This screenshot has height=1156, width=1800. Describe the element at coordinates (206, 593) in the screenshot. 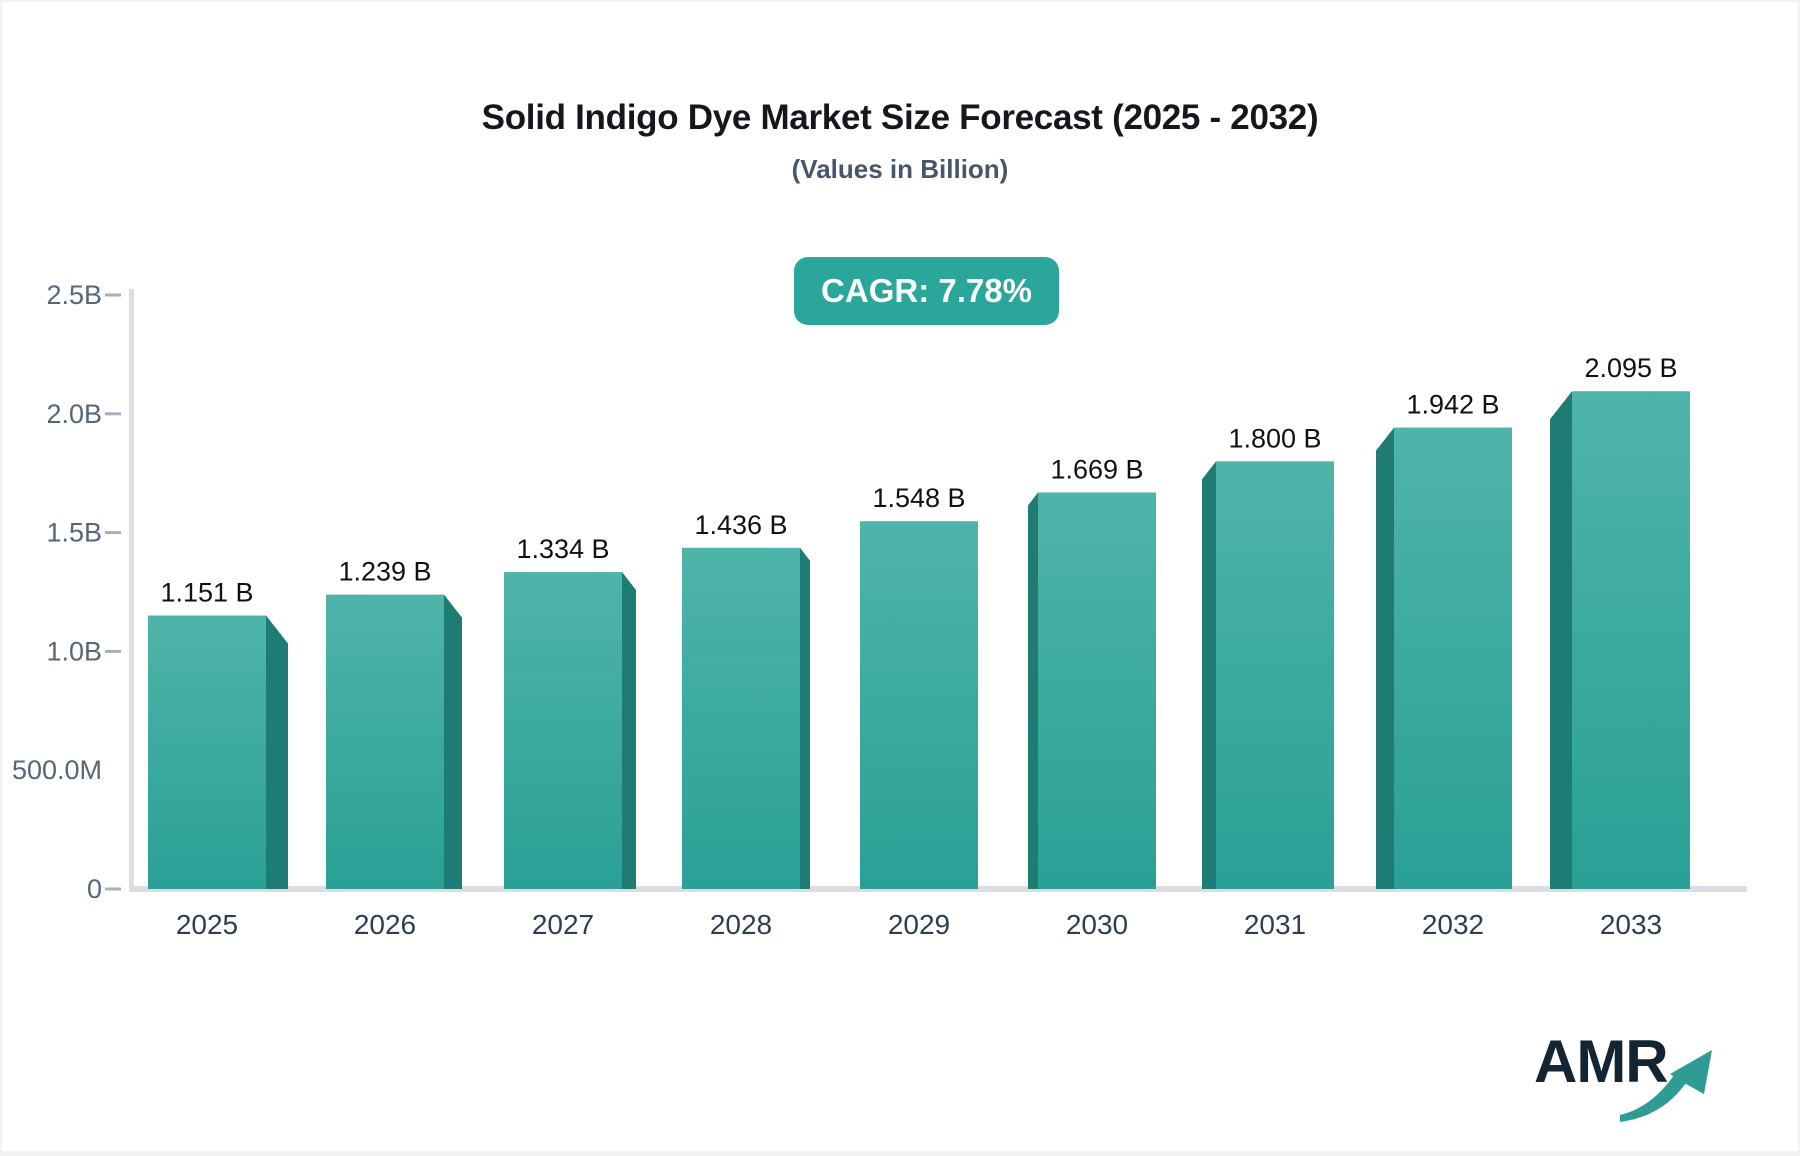

I see `bar-value-label: 1.151 B` at that location.